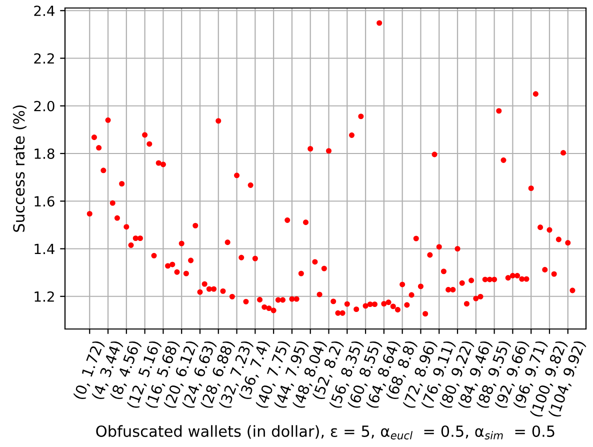 This screenshot has width=593, height=447. Describe the element at coordinates (44, 296) in the screenshot. I see `y-tick-label: 1.2` at that location.